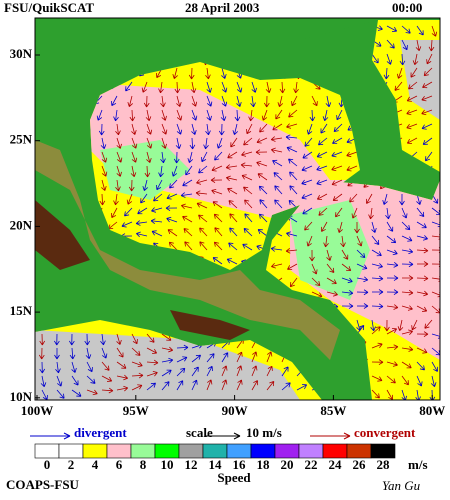 The height and width of the screenshot is (500, 450). What do you see at coordinates (234, 477) in the screenshot?
I see `colorbar-title: Speed` at bounding box center [234, 477].